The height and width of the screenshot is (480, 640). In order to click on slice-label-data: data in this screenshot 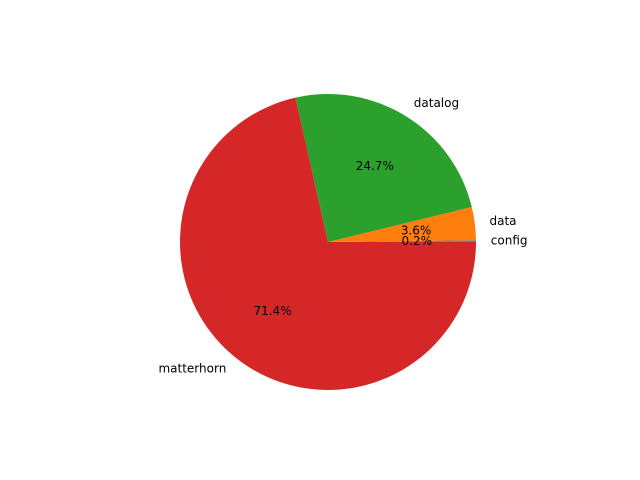, I will do `click(503, 221)`.